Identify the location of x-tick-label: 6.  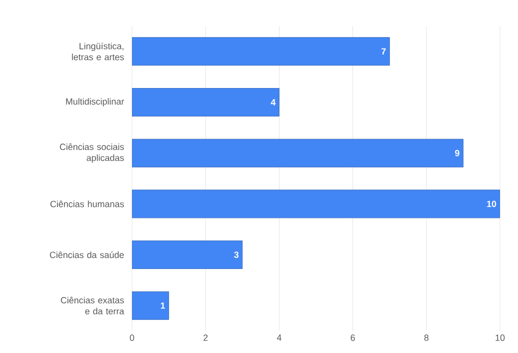
(352, 337).